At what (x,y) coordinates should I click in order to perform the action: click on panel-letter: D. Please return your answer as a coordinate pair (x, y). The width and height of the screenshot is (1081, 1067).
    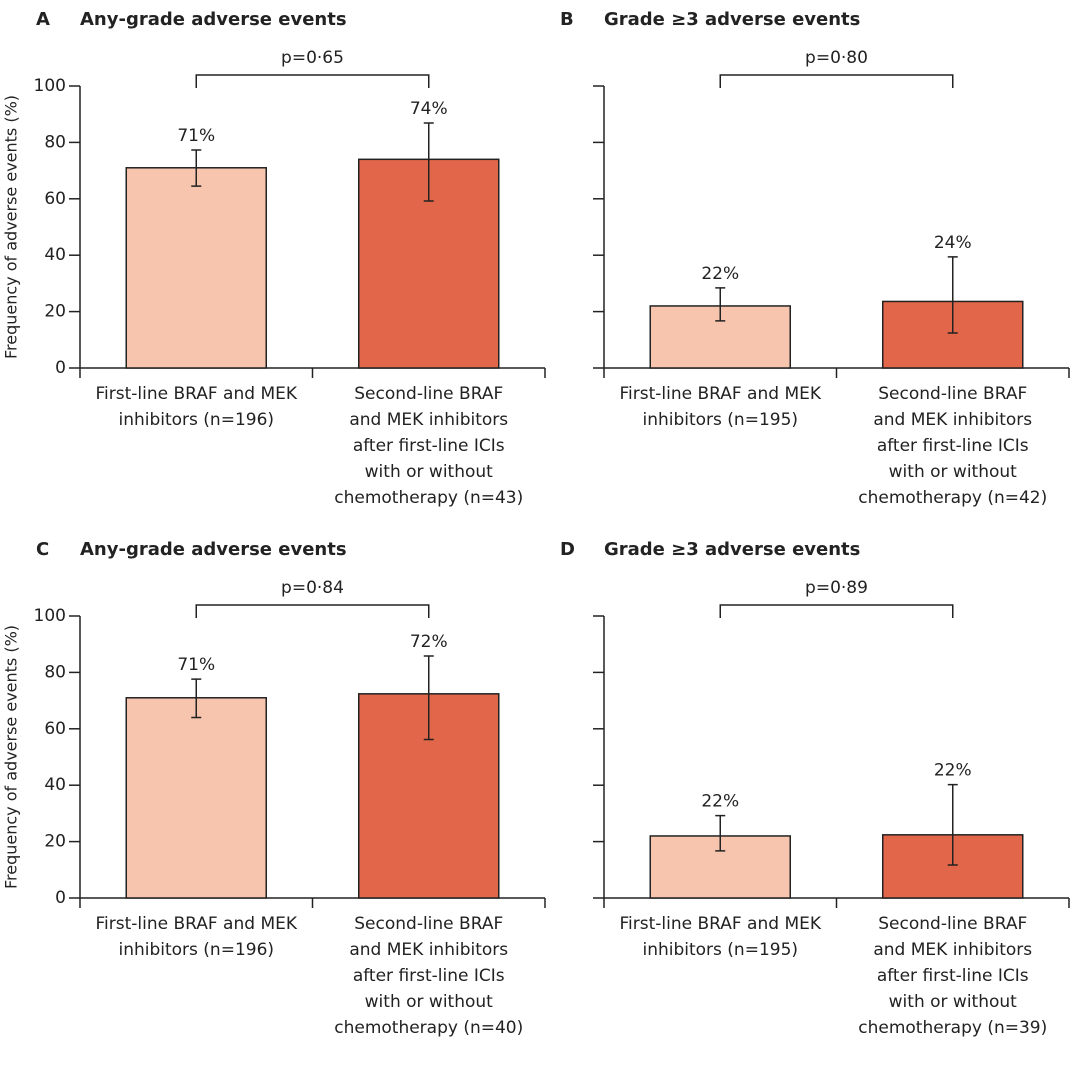
    Looking at the image, I should click on (567, 549).